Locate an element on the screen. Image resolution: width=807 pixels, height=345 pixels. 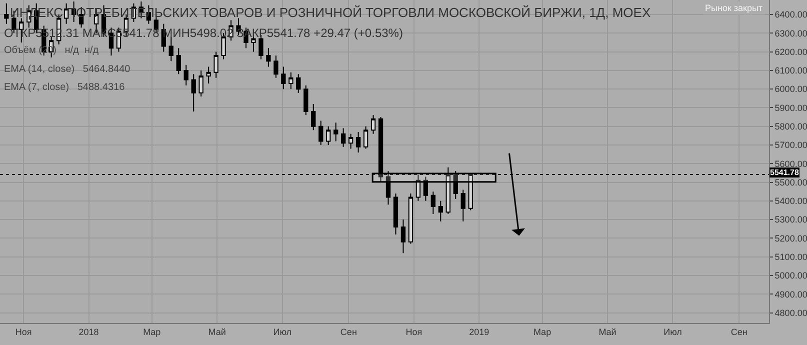
annotation: Рынок закрыт is located at coordinates (734, 8).